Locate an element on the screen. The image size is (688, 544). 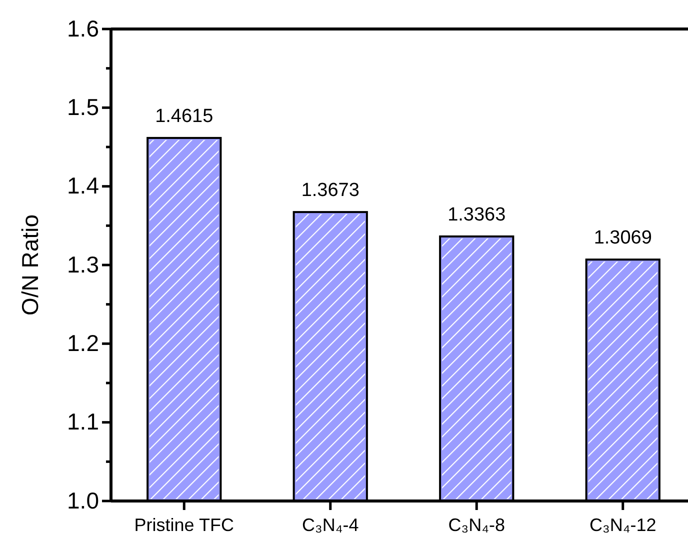
y-tick-label: 1.1 is located at coordinates (83, 421).